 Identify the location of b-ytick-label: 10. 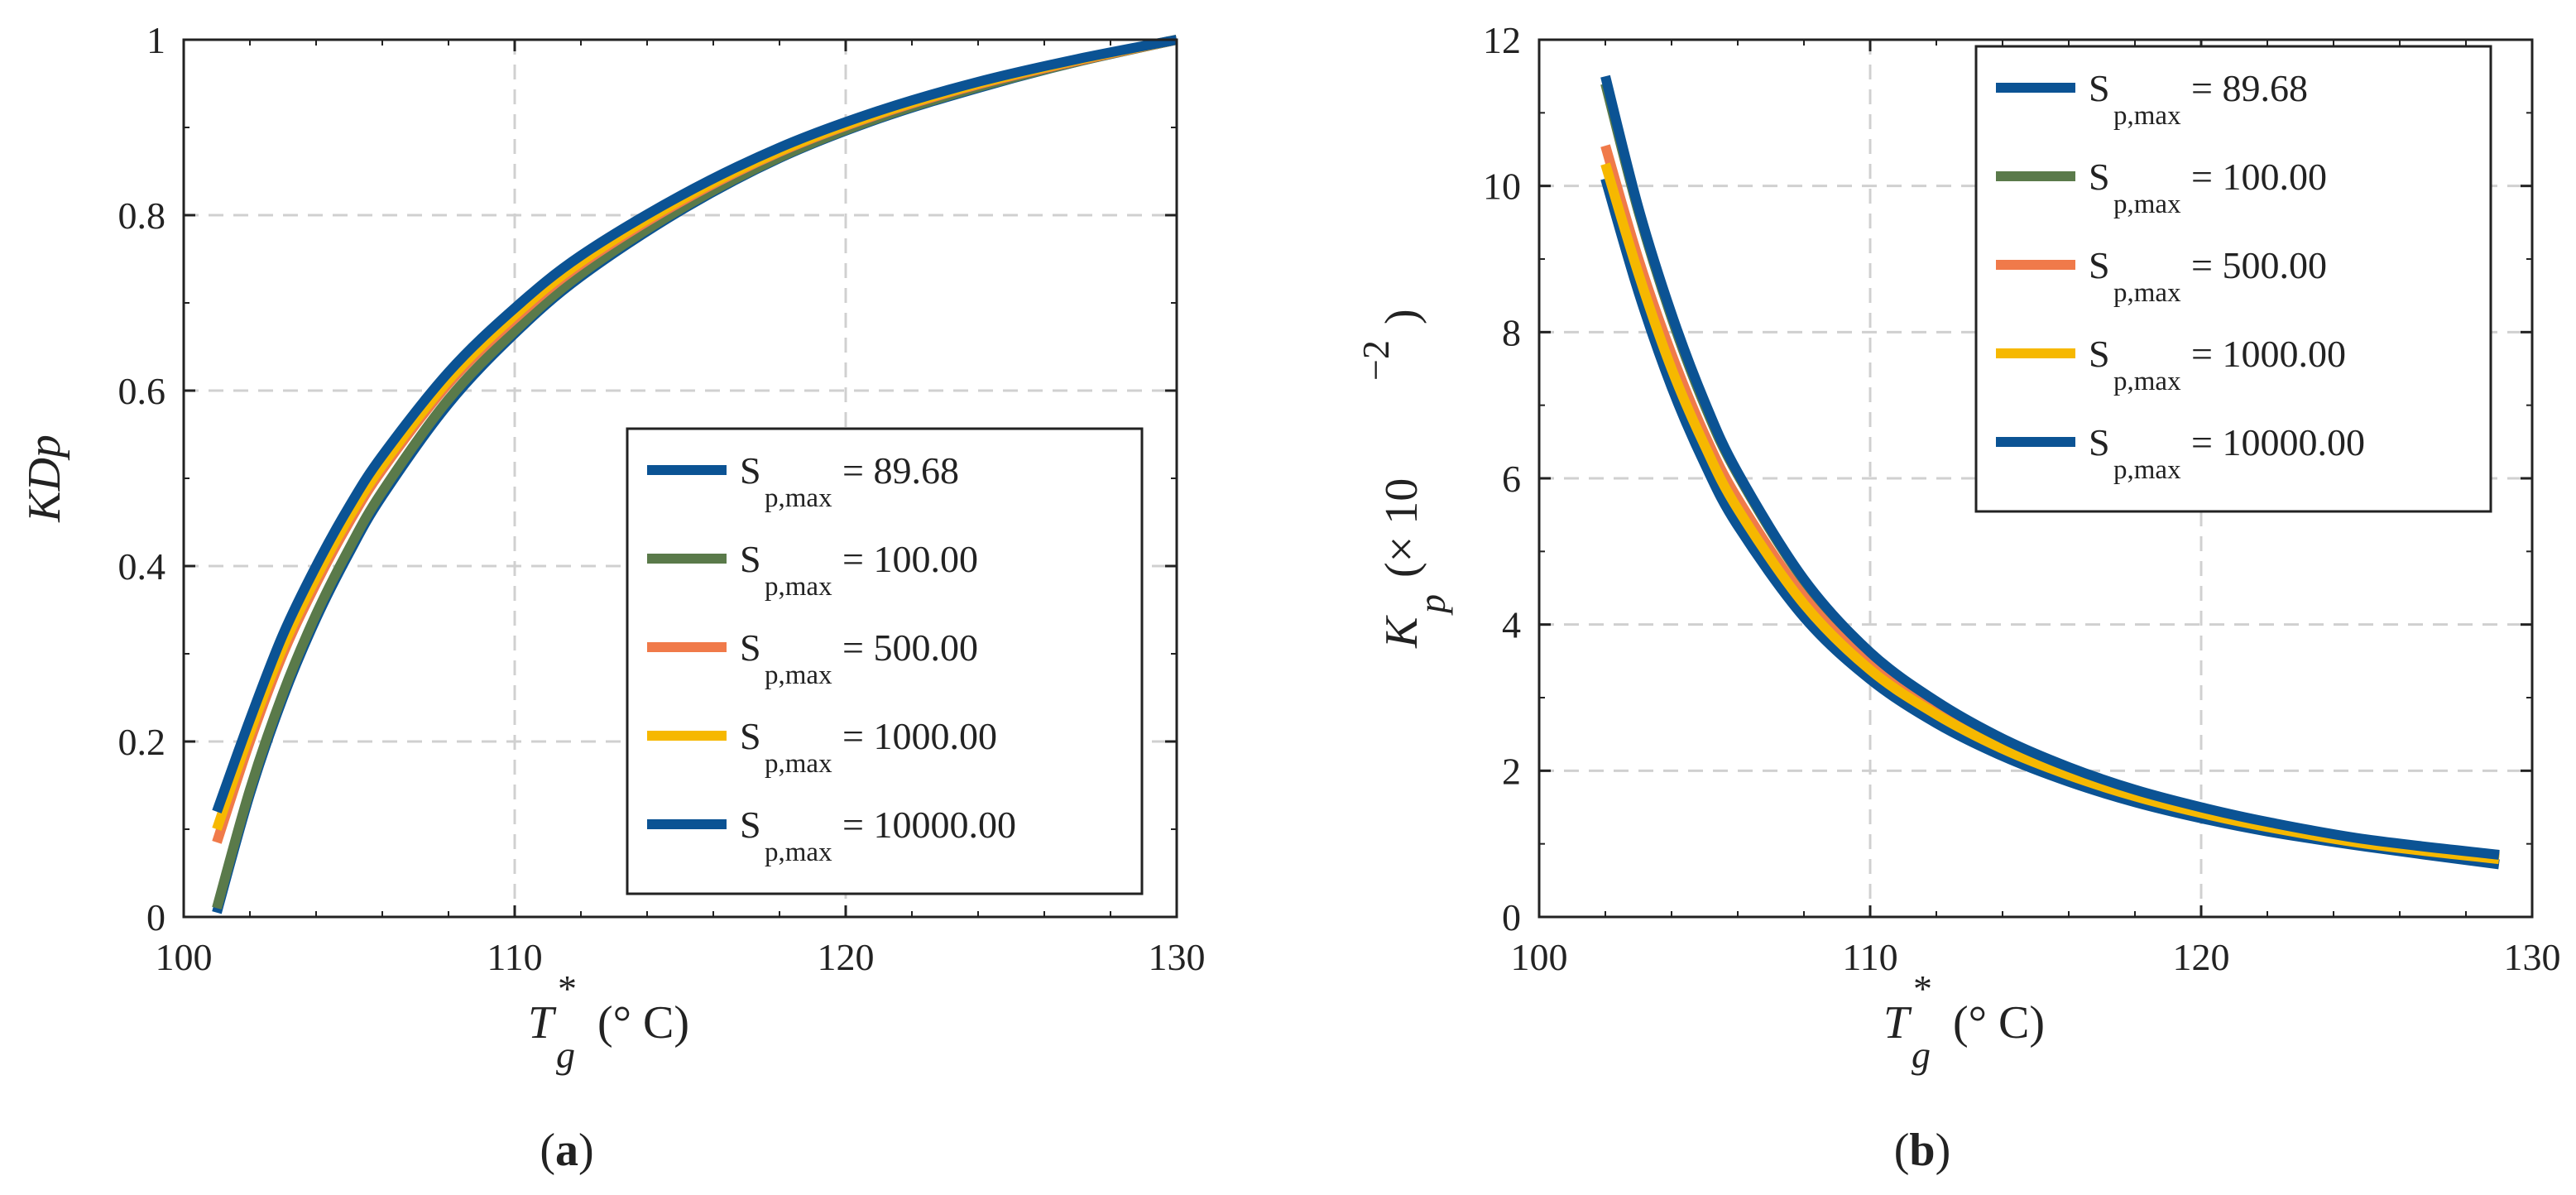
(1502, 187).